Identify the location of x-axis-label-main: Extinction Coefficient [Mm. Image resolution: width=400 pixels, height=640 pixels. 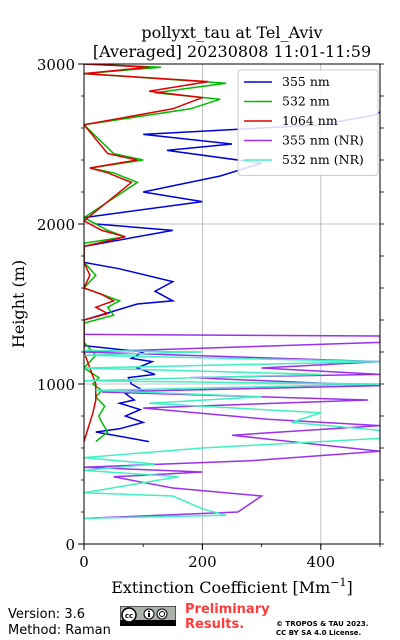
(220, 587).